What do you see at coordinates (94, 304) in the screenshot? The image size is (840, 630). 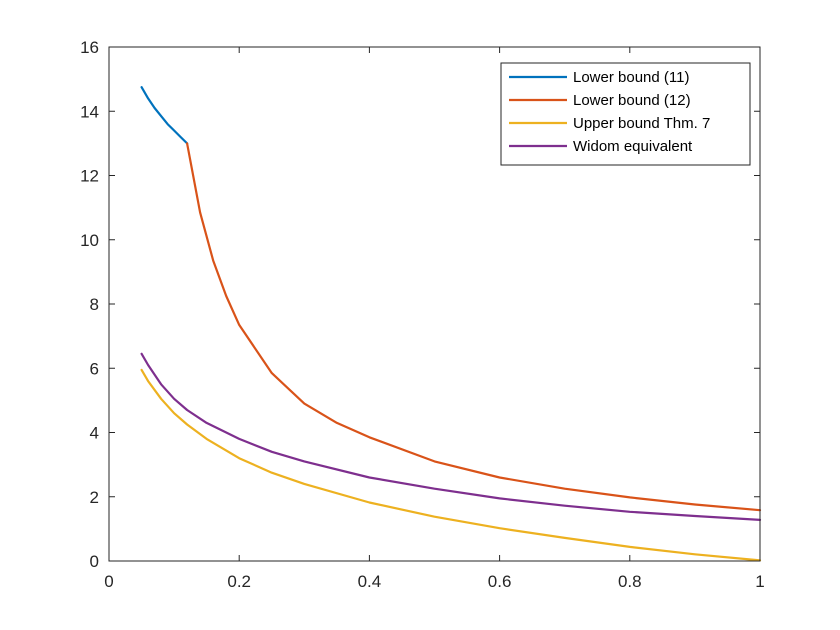 I see `y-tick-label: 8` at bounding box center [94, 304].